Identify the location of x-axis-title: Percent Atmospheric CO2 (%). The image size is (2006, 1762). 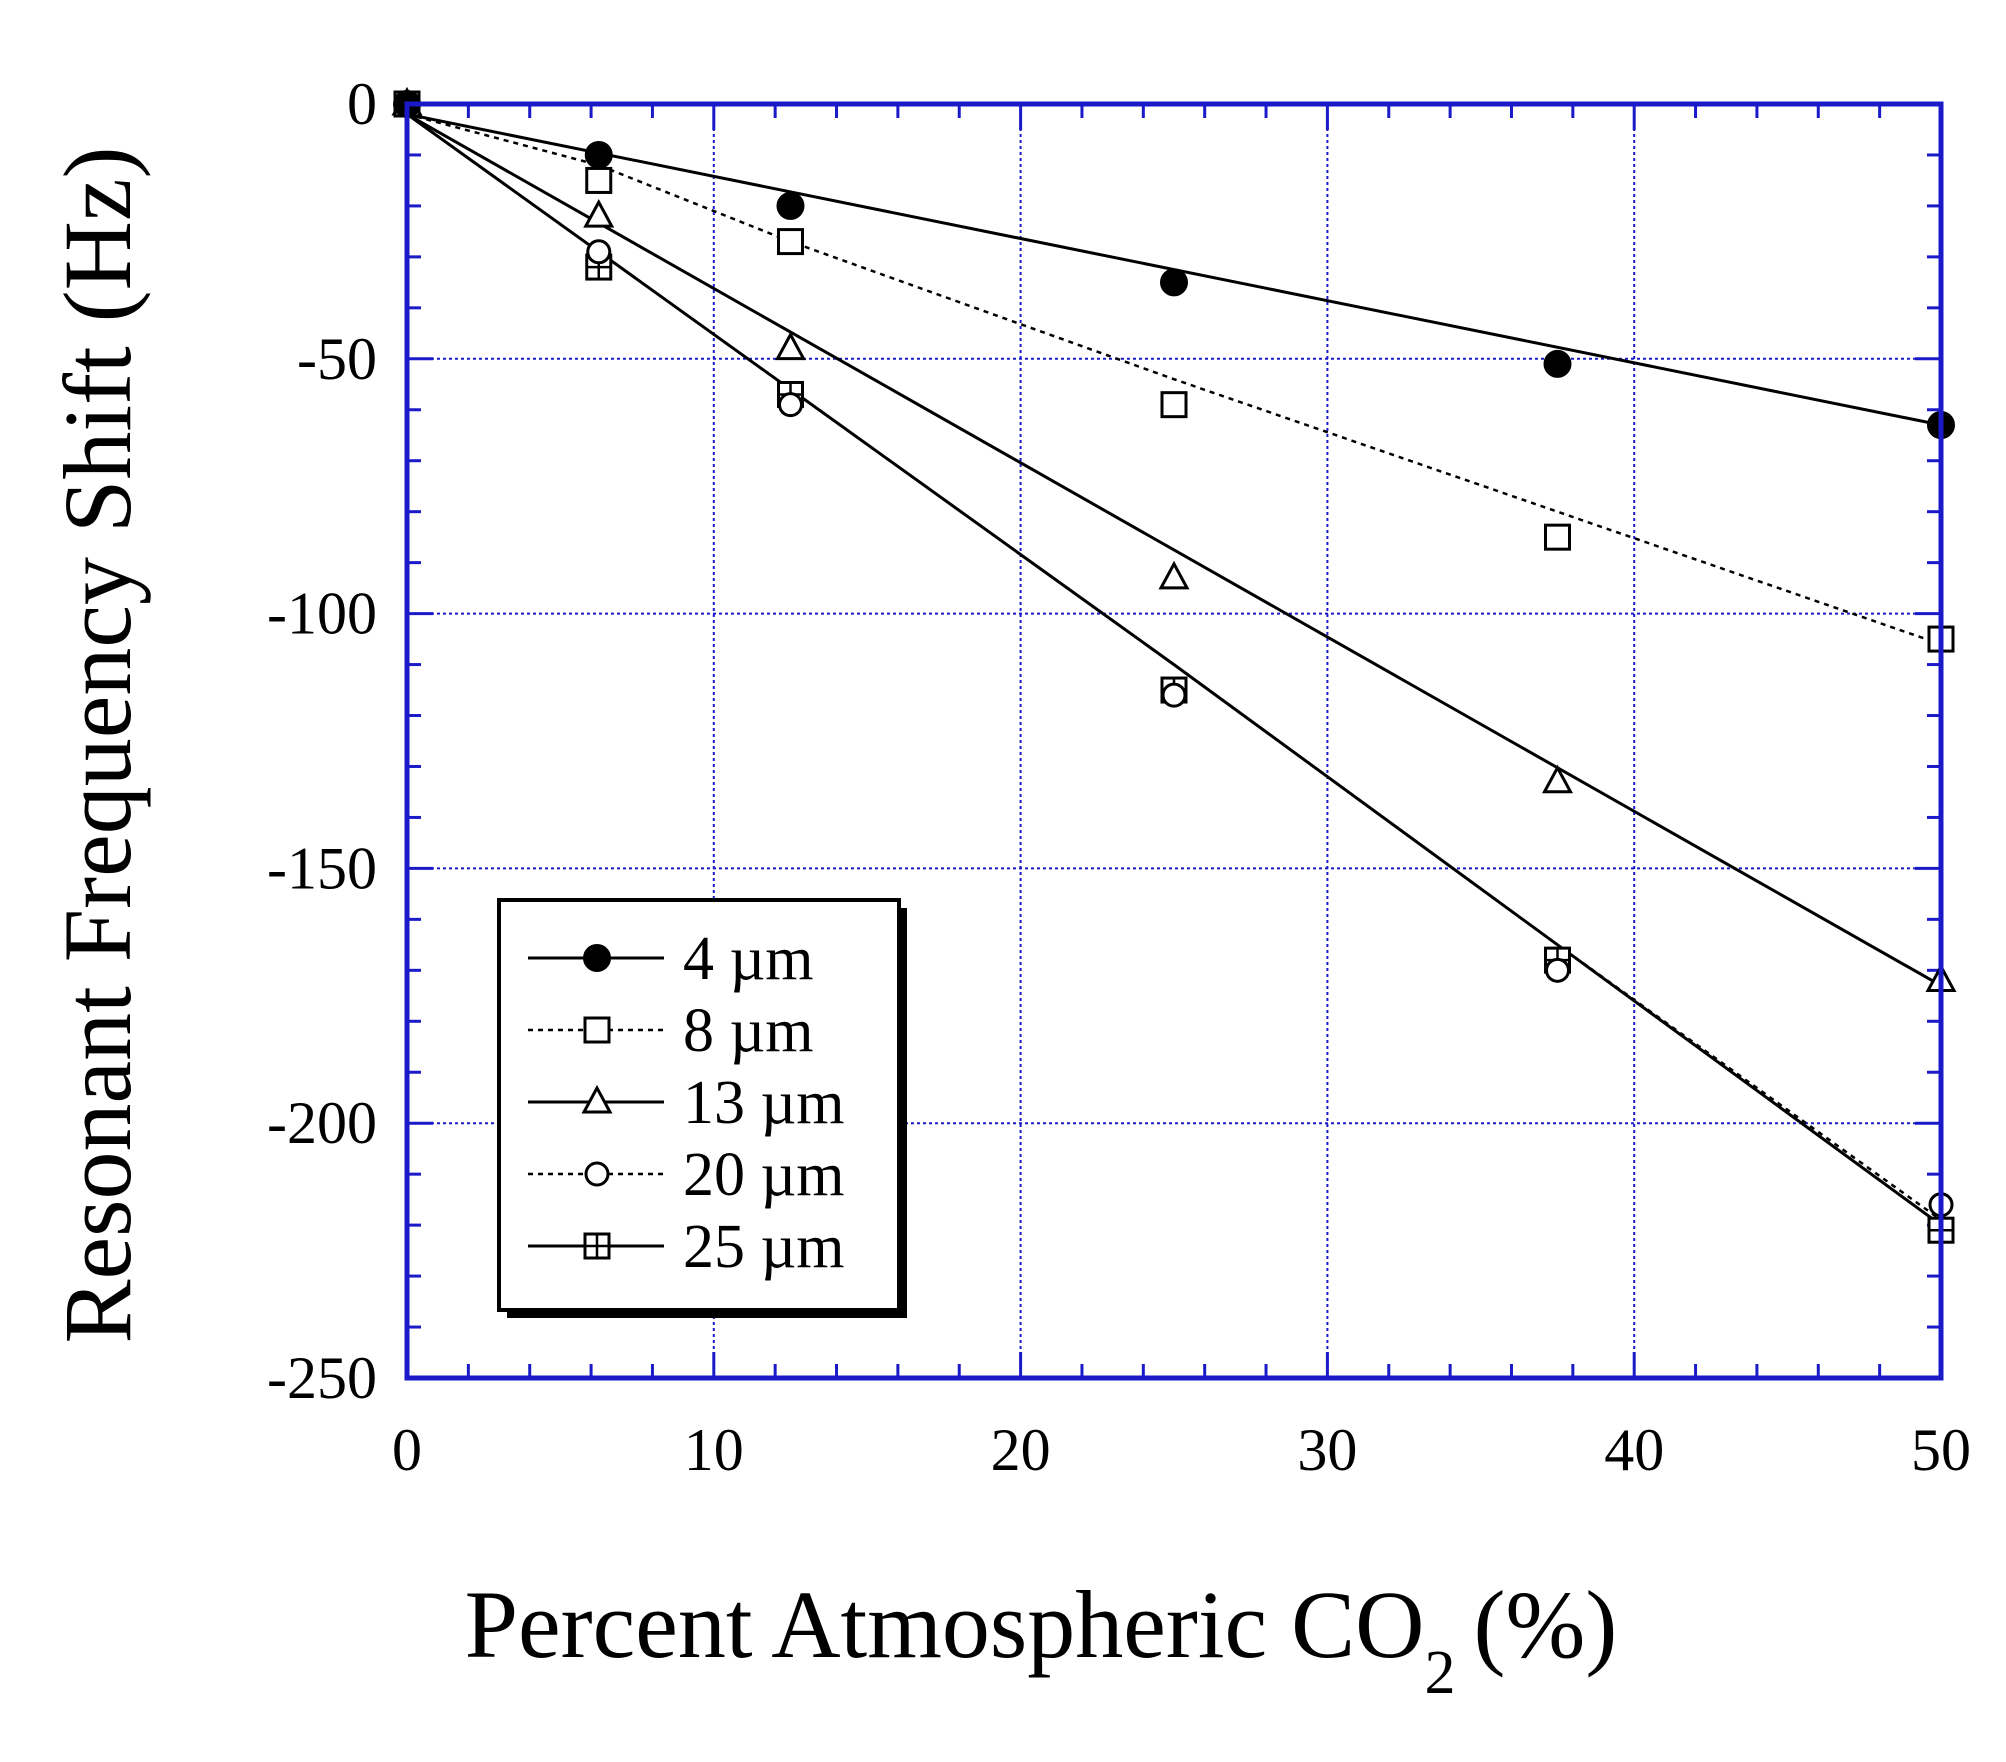
(1041, 1639).